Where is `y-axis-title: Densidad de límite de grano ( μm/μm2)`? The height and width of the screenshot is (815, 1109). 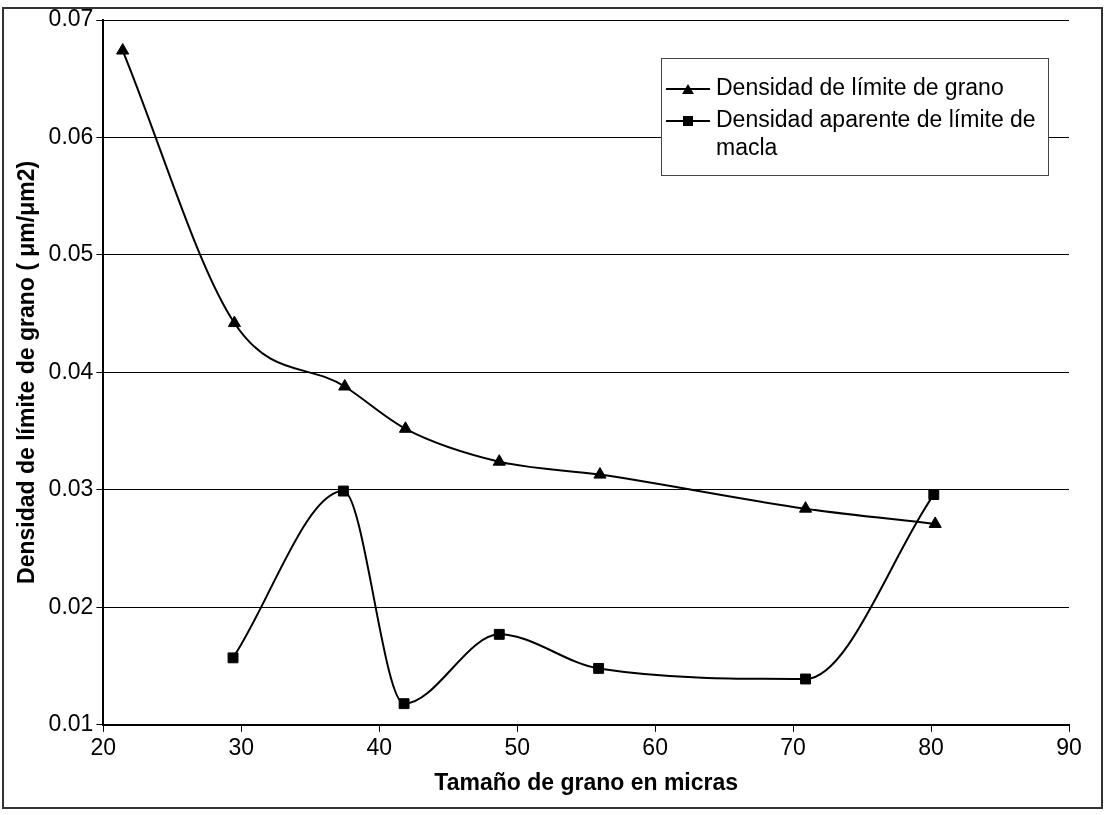 y-axis-title: Densidad de límite de grano ( μm/μm2) is located at coordinates (26, 372).